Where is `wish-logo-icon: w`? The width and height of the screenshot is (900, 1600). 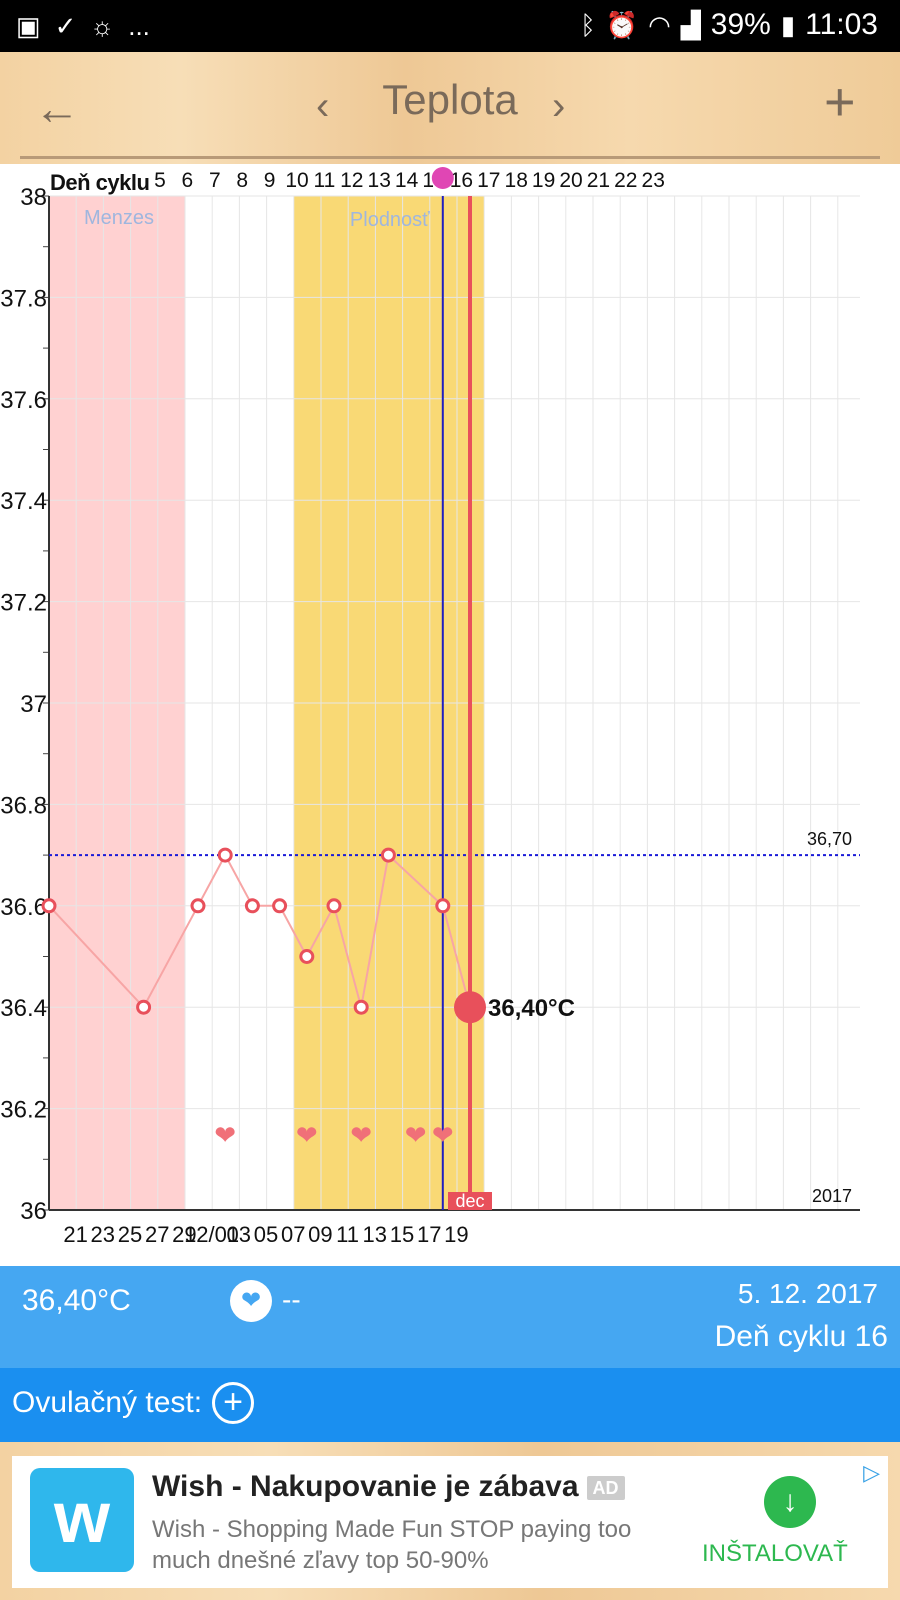 wish-logo-icon: w is located at coordinates (82, 1520).